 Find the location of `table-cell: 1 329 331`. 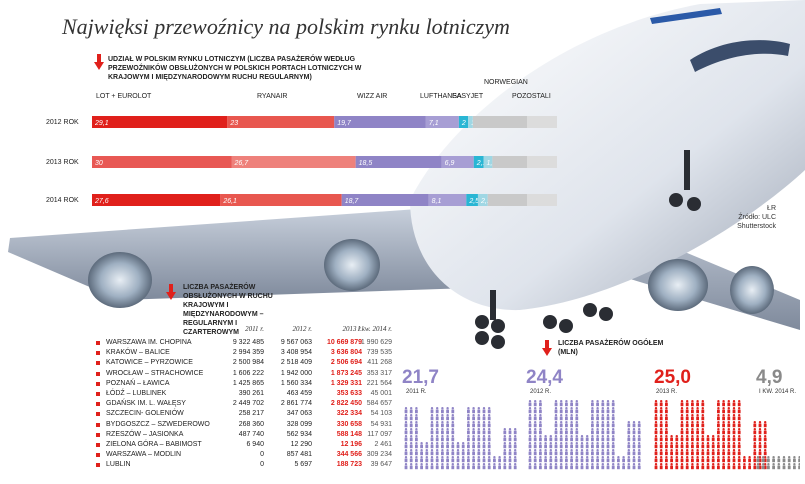

table-cell: 1 329 331 is located at coordinates (346, 383).